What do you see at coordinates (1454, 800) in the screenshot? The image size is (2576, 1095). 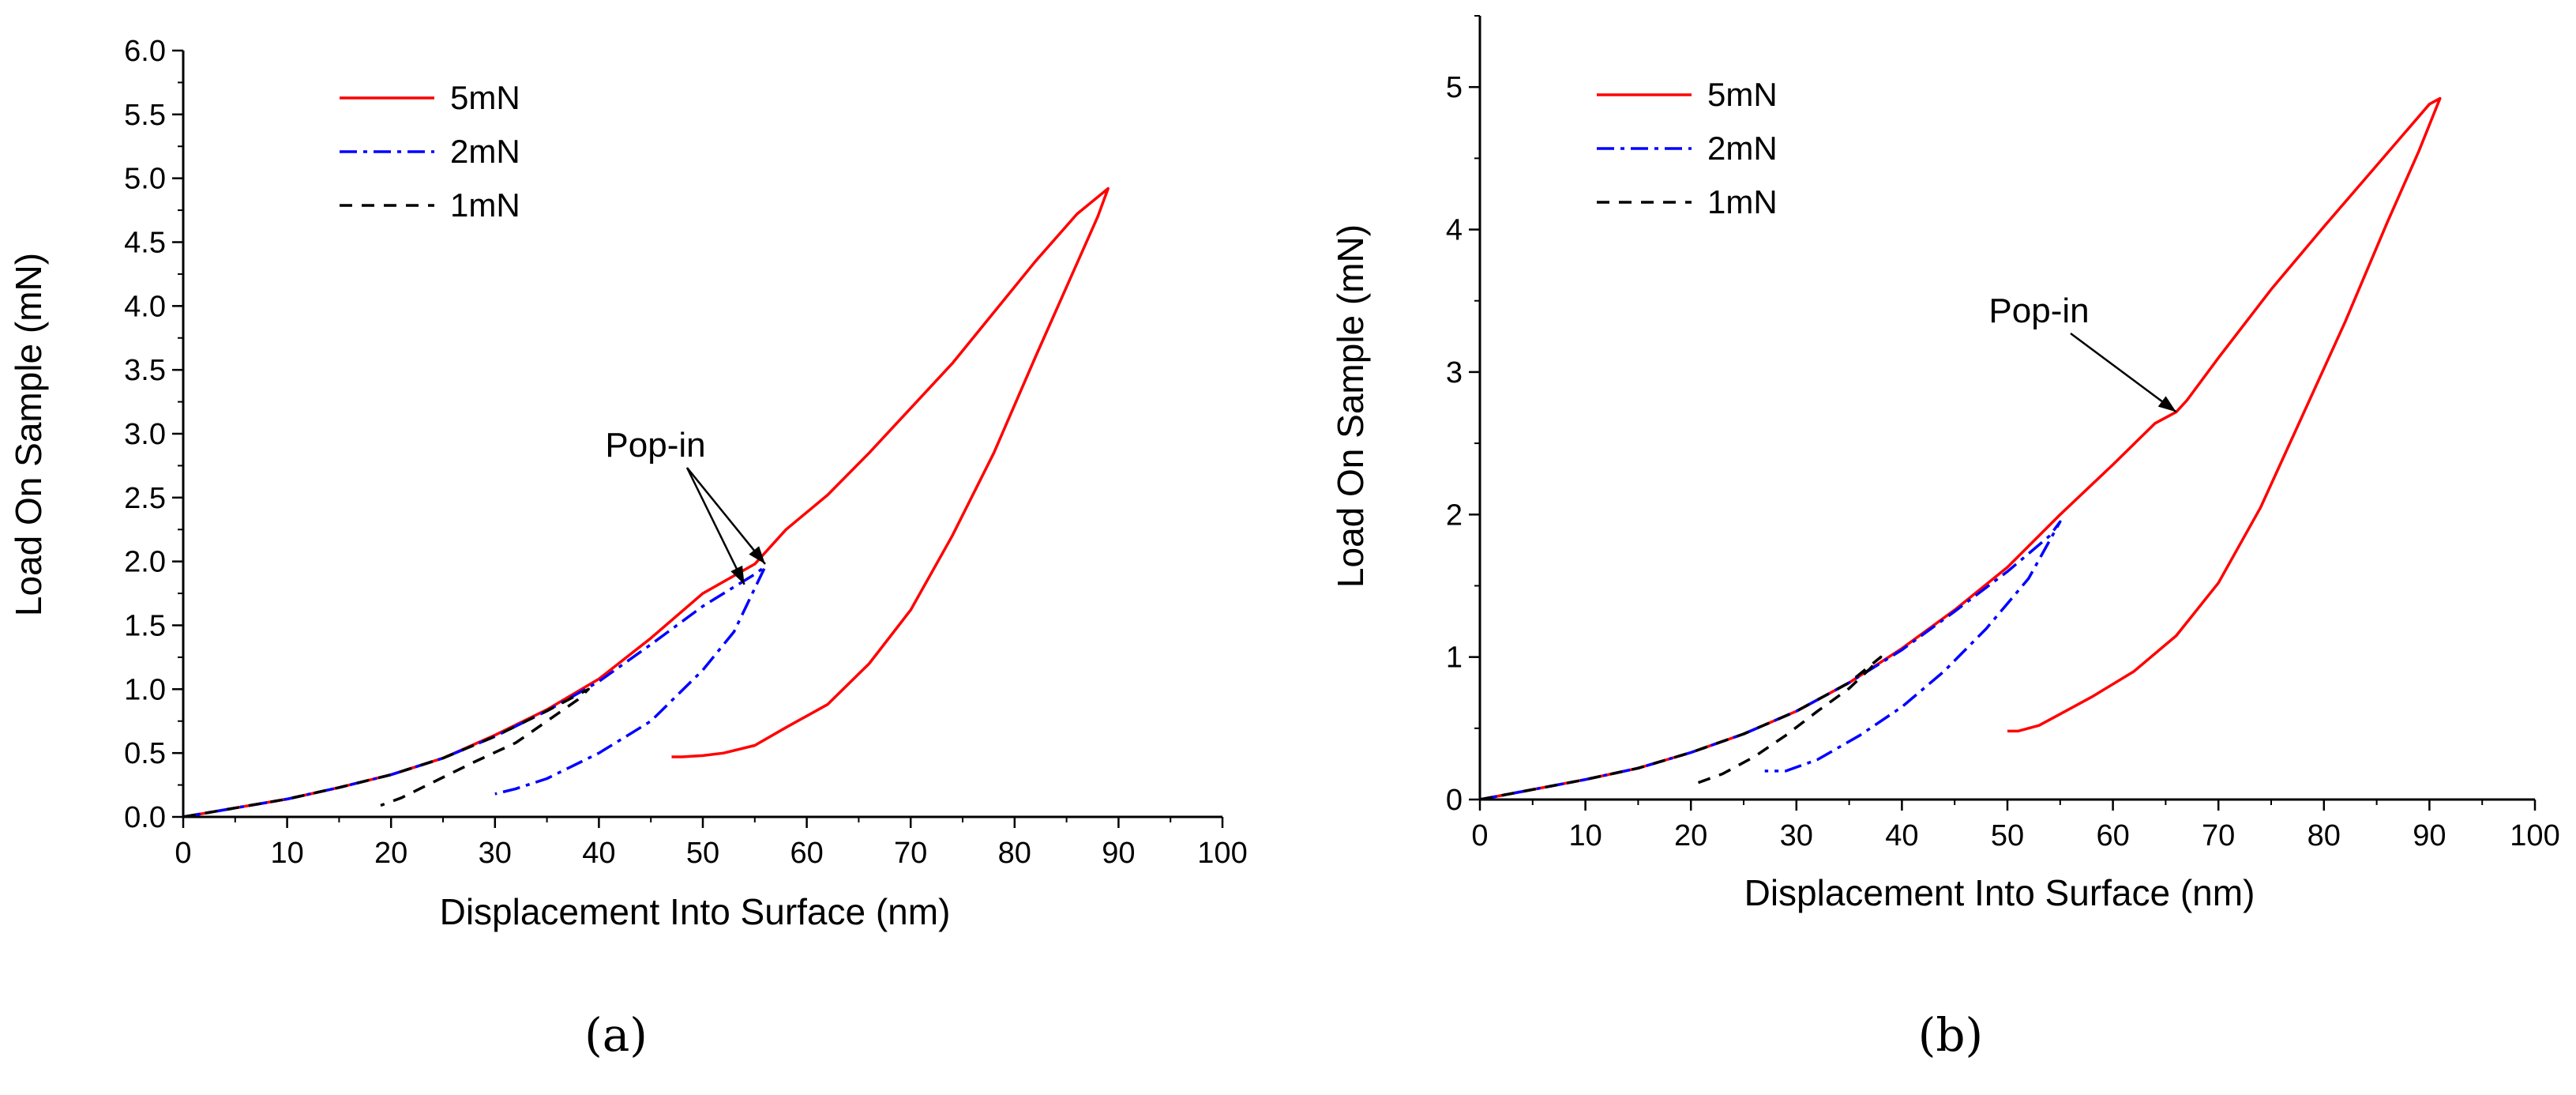 I see `y-tick-label: 0` at bounding box center [1454, 800].